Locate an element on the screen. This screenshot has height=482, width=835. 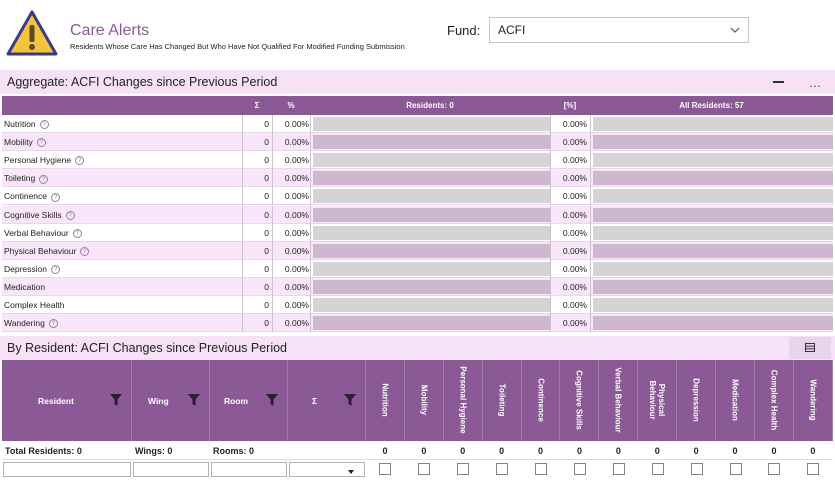
col-domain: Medication is located at coordinates (735, 400).